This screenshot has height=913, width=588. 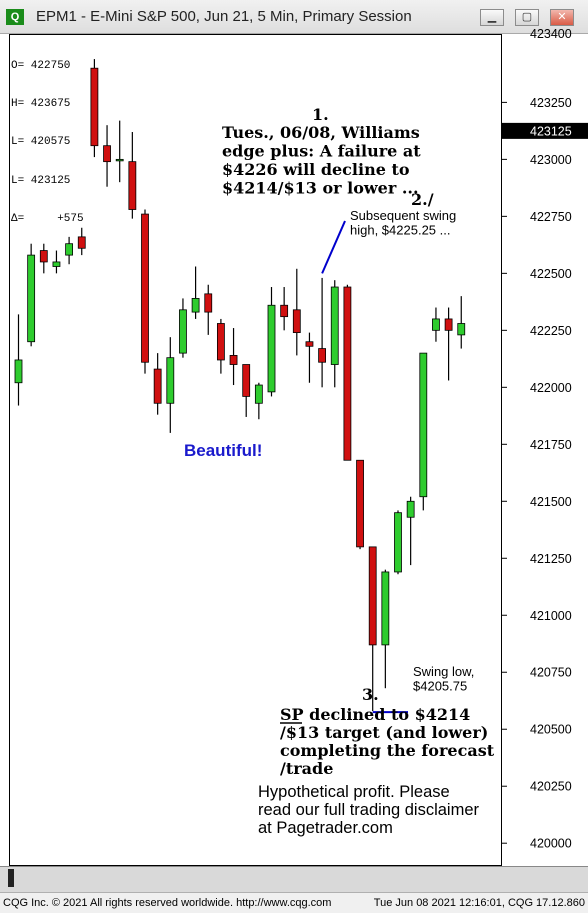 I want to click on price-axis, so click(x=545, y=450).